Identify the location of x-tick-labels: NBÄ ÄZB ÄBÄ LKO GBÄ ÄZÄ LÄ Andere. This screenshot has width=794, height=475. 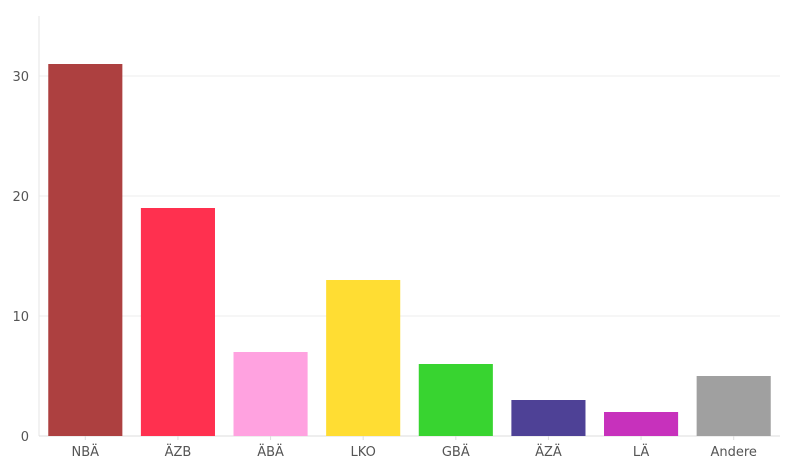
(414, 452).